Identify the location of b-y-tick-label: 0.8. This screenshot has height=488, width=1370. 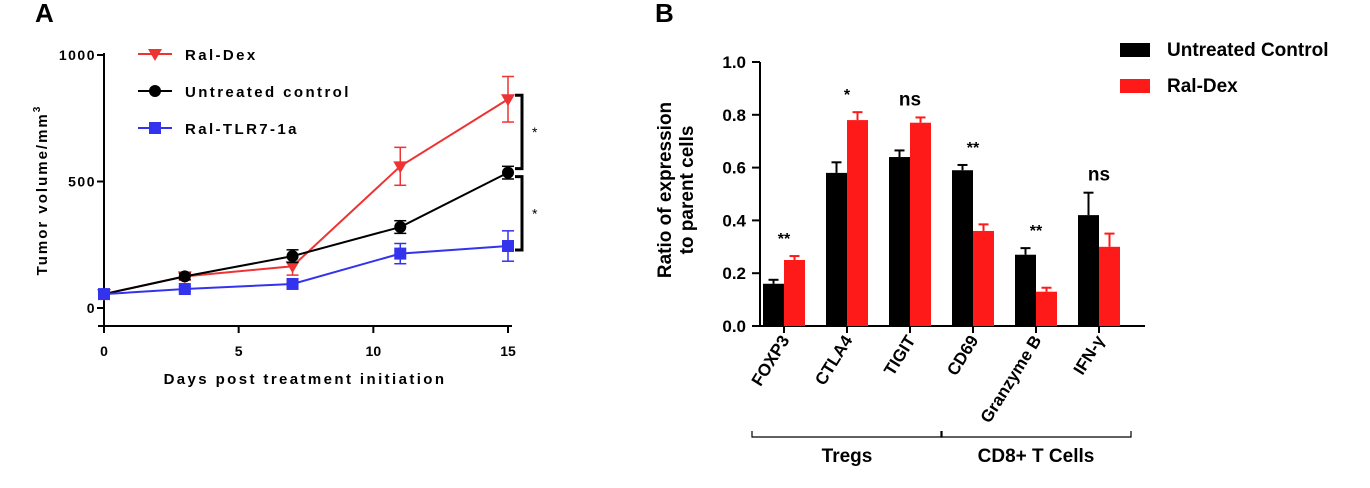
(734, 115).